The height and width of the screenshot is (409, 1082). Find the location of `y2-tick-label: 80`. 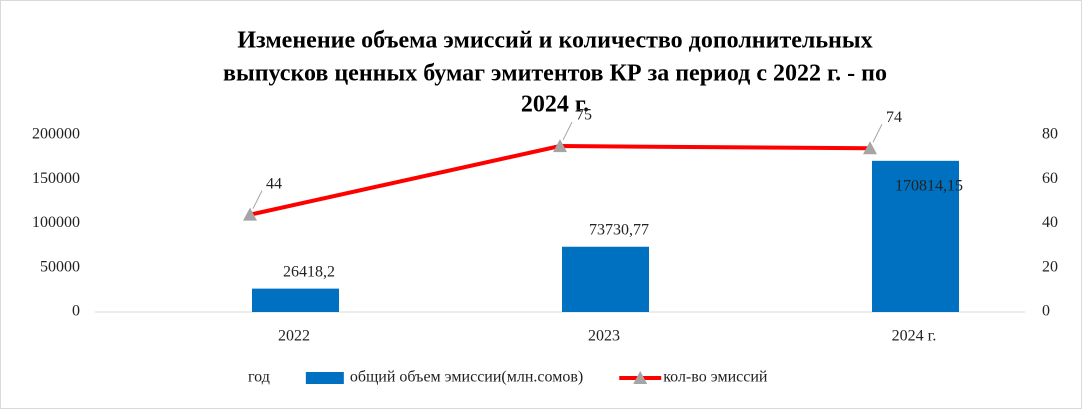

y2-tick-label: 80 is located at coordinates (1050, 134).